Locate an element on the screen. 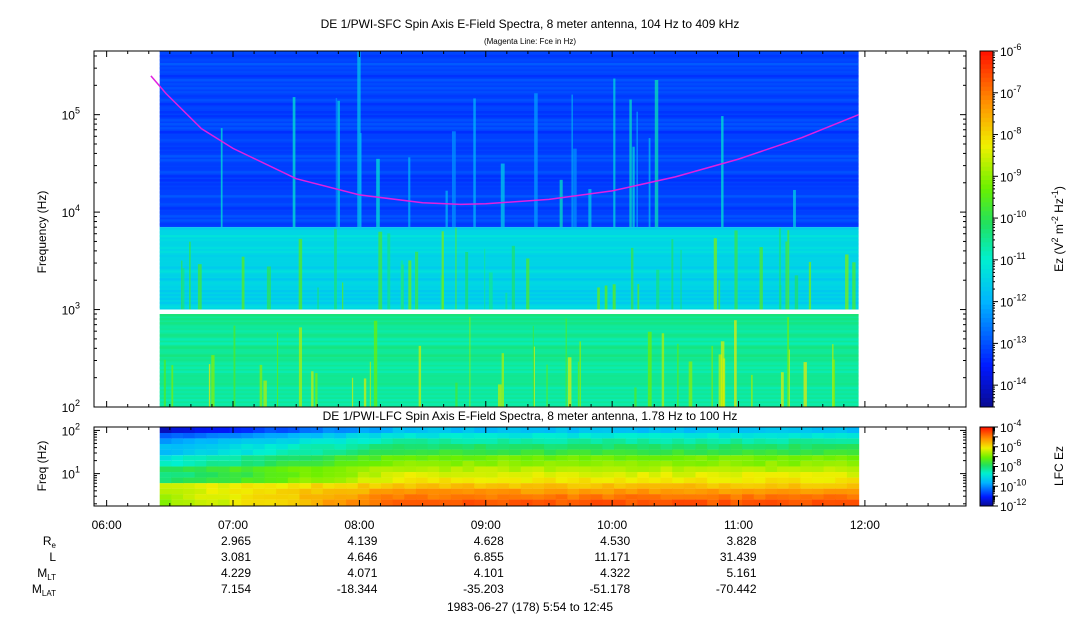  top-colorbar-frame is located at coordinates (986, 229).